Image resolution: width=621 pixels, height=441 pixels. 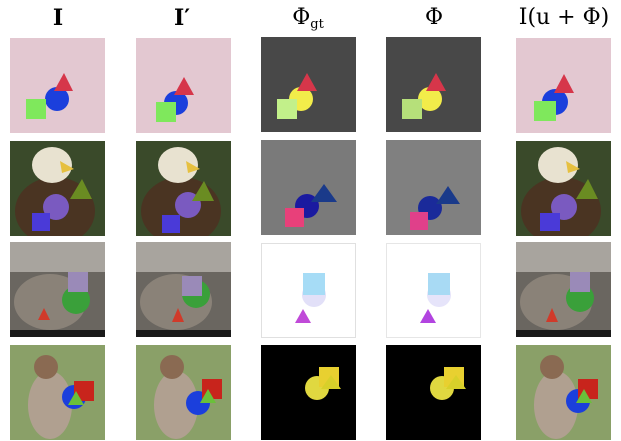 I want to click on row1-warped-image, so click(x=183, y=85).